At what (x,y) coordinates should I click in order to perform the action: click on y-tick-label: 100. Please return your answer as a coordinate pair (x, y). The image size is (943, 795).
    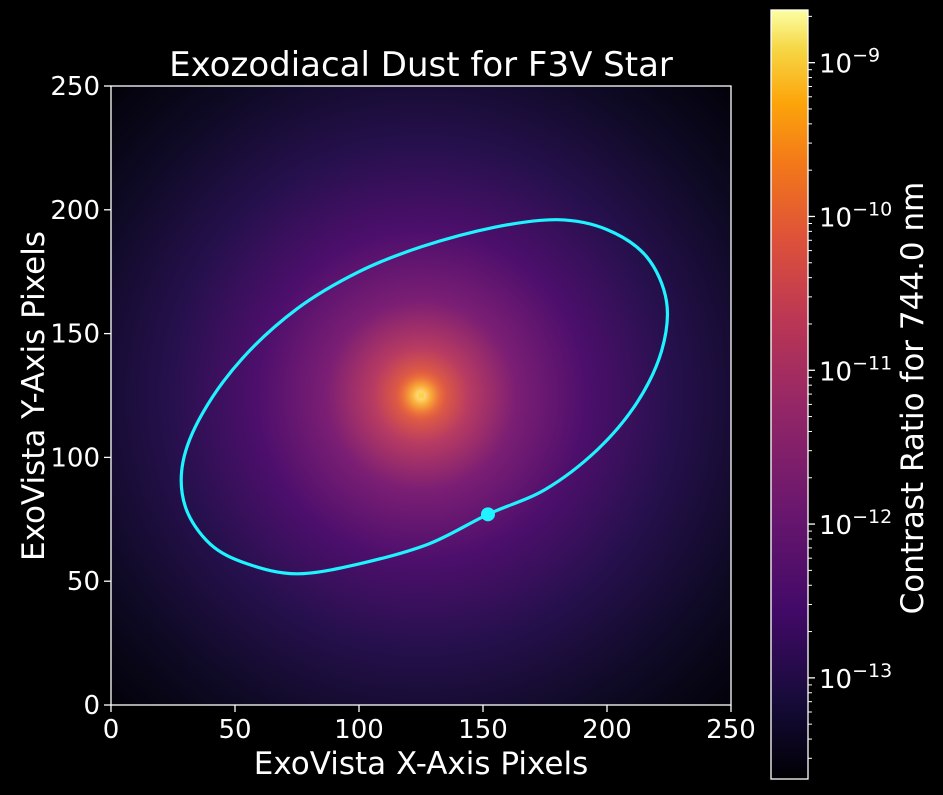
    Looking at the image, I should click on (75, 458).